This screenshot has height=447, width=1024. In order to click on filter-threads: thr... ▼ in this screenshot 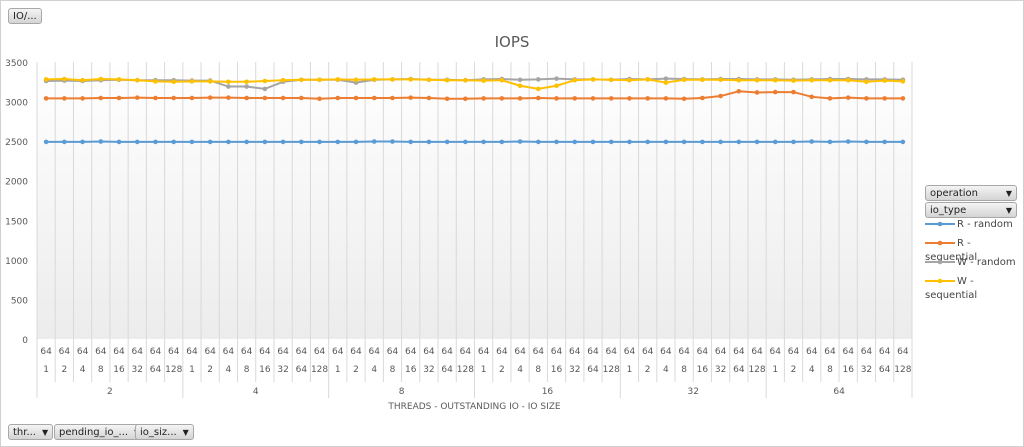, I will do `click(31, 432)`.